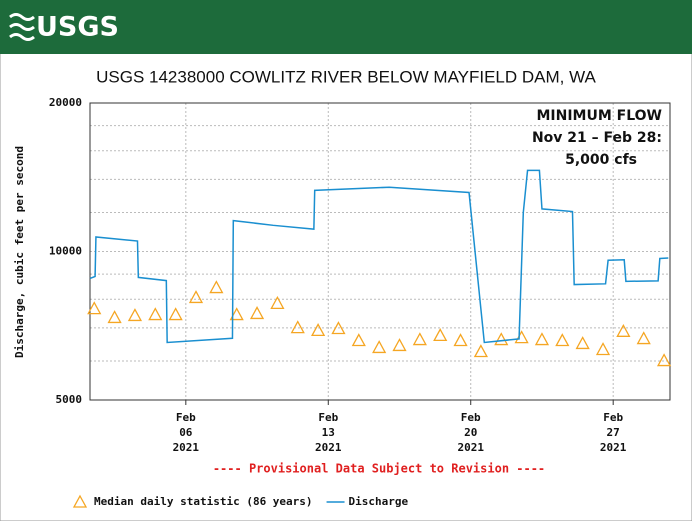  What do you see at coordinates (597, 138) in the screenshot?
I see `annotation: Nov 21 – Feb 28:` at bounding box center [597, 138].